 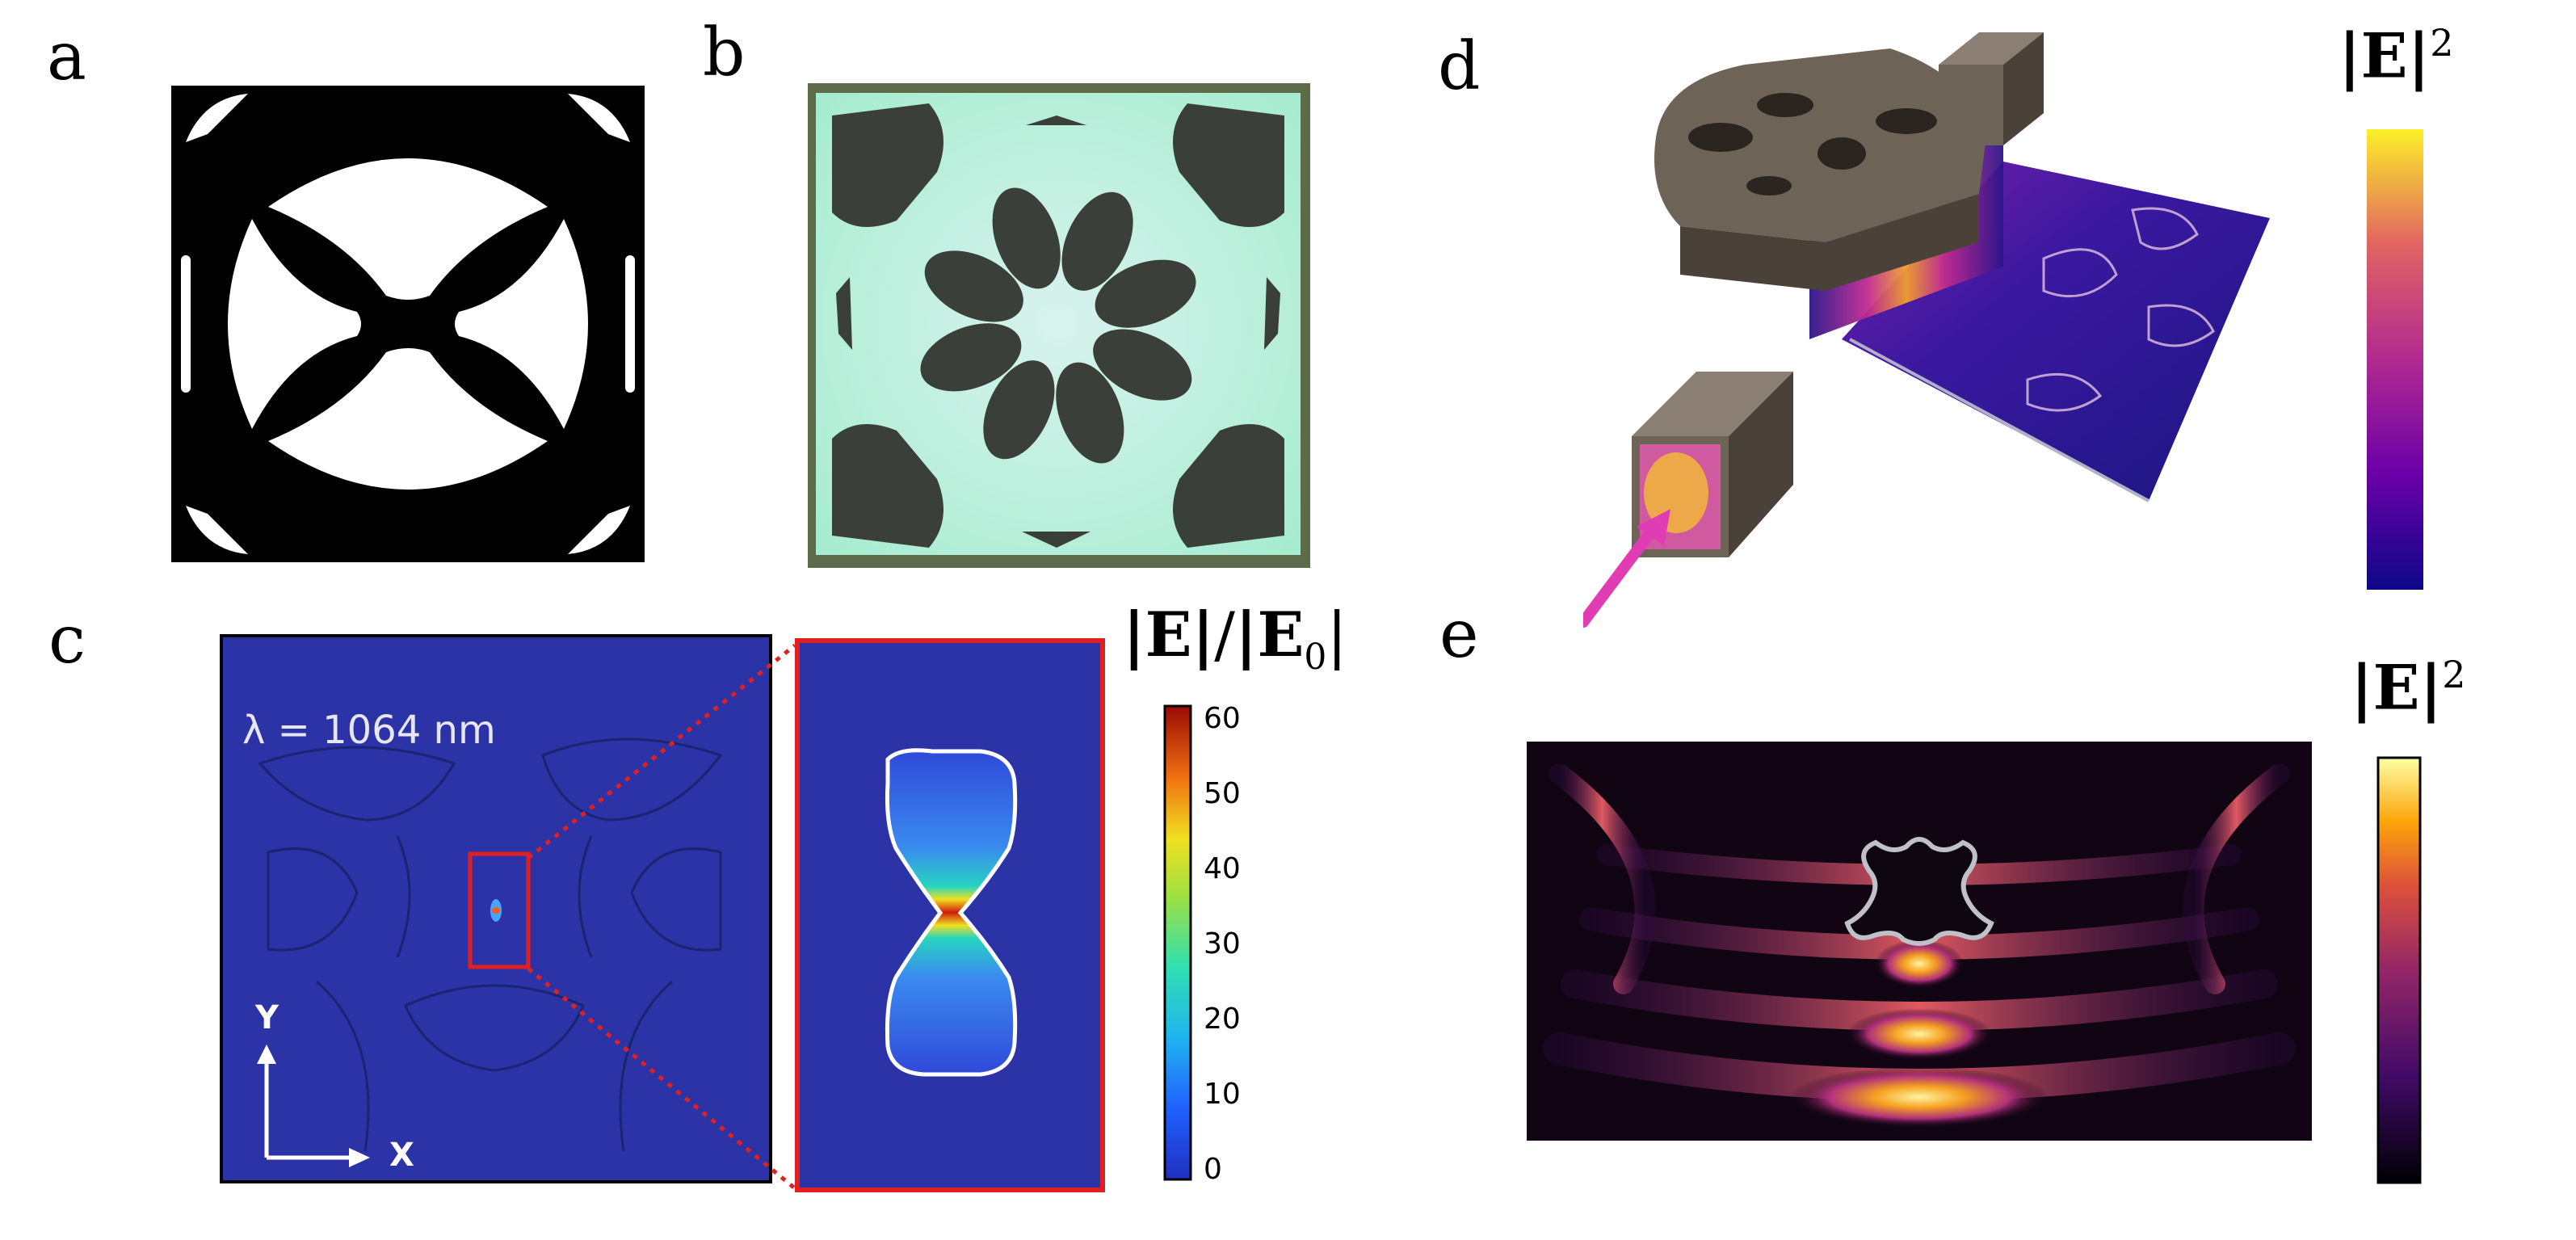 I want to click on colorbar-c-tick: 10, so click(x=1222, y=1094).